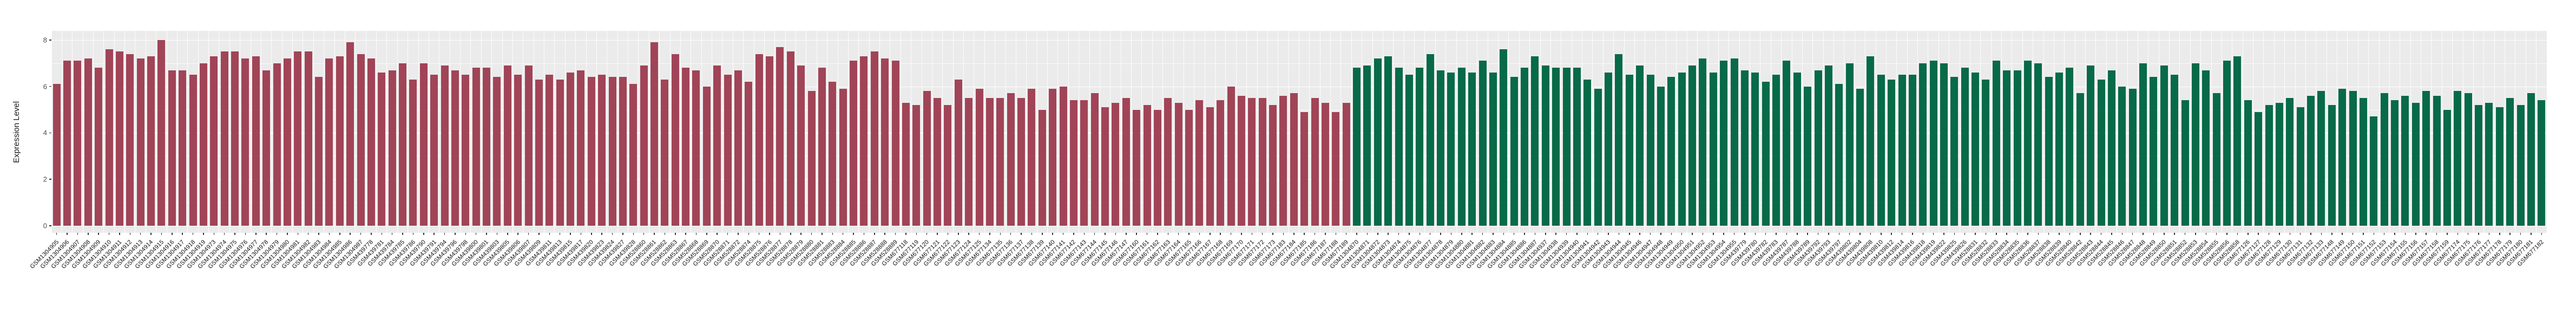 This screenshot has width=2576, height=314. Describe the element at coordinates (2049, 151) in the screenshot. I see `bar-GSM528838` at that location.